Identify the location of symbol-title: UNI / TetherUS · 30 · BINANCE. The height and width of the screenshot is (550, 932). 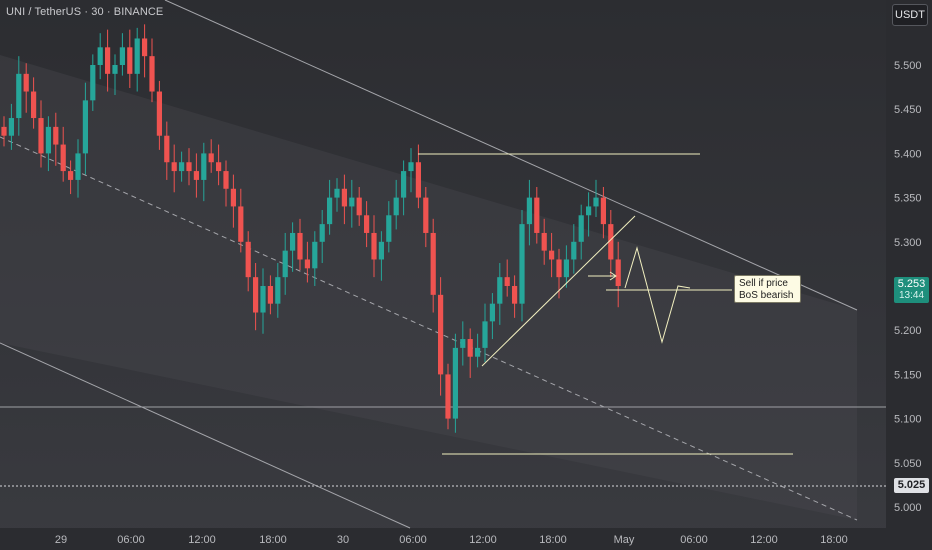
(85, 12).